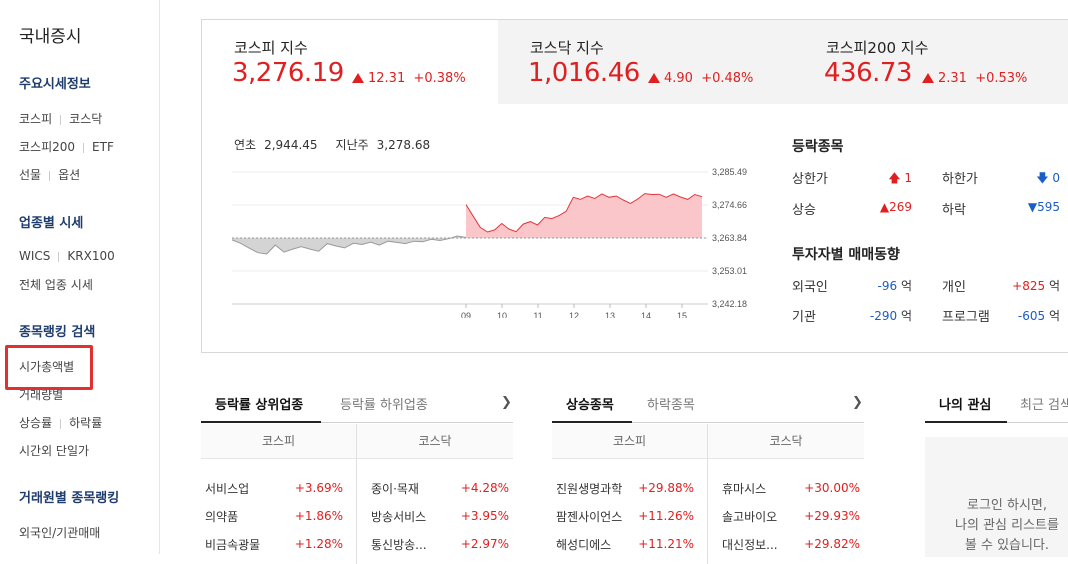 The height and width of the screenshot is (564, 1068). Describe the element at coordinates (846, 255) in the screenshot. I see `investor-title: 투자자별 매매동향` at that location.